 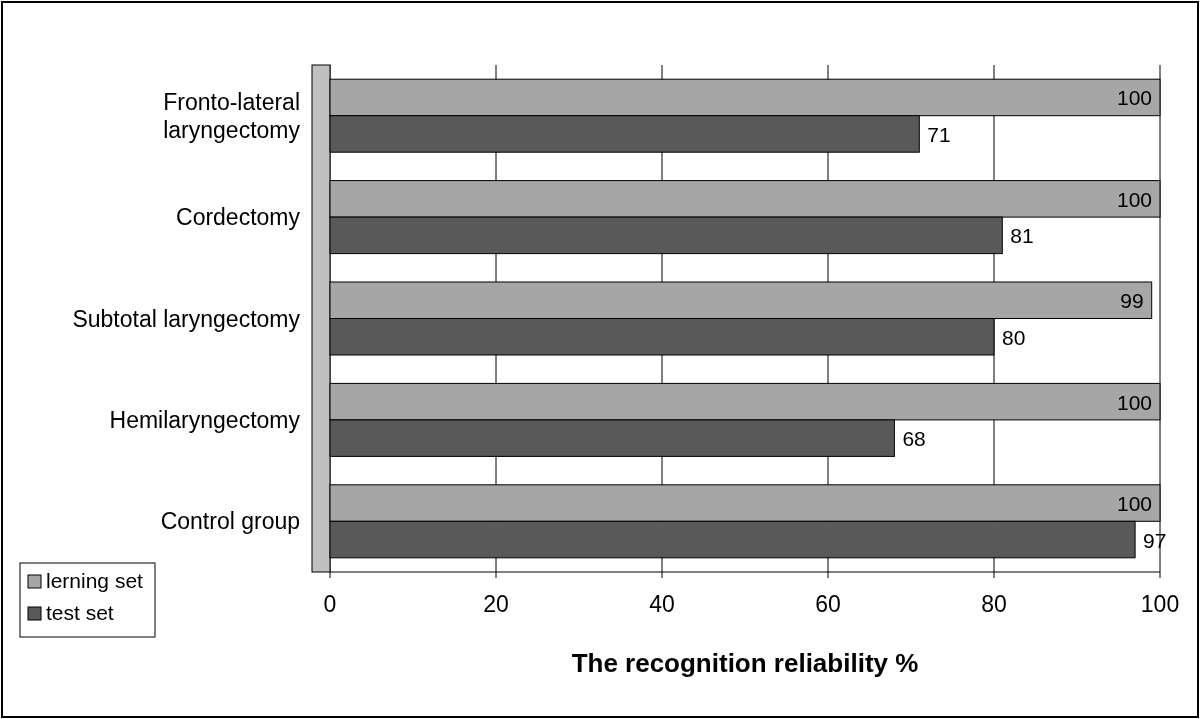 I want to click on x-tick-label: 40, so click(x=662, y=604).